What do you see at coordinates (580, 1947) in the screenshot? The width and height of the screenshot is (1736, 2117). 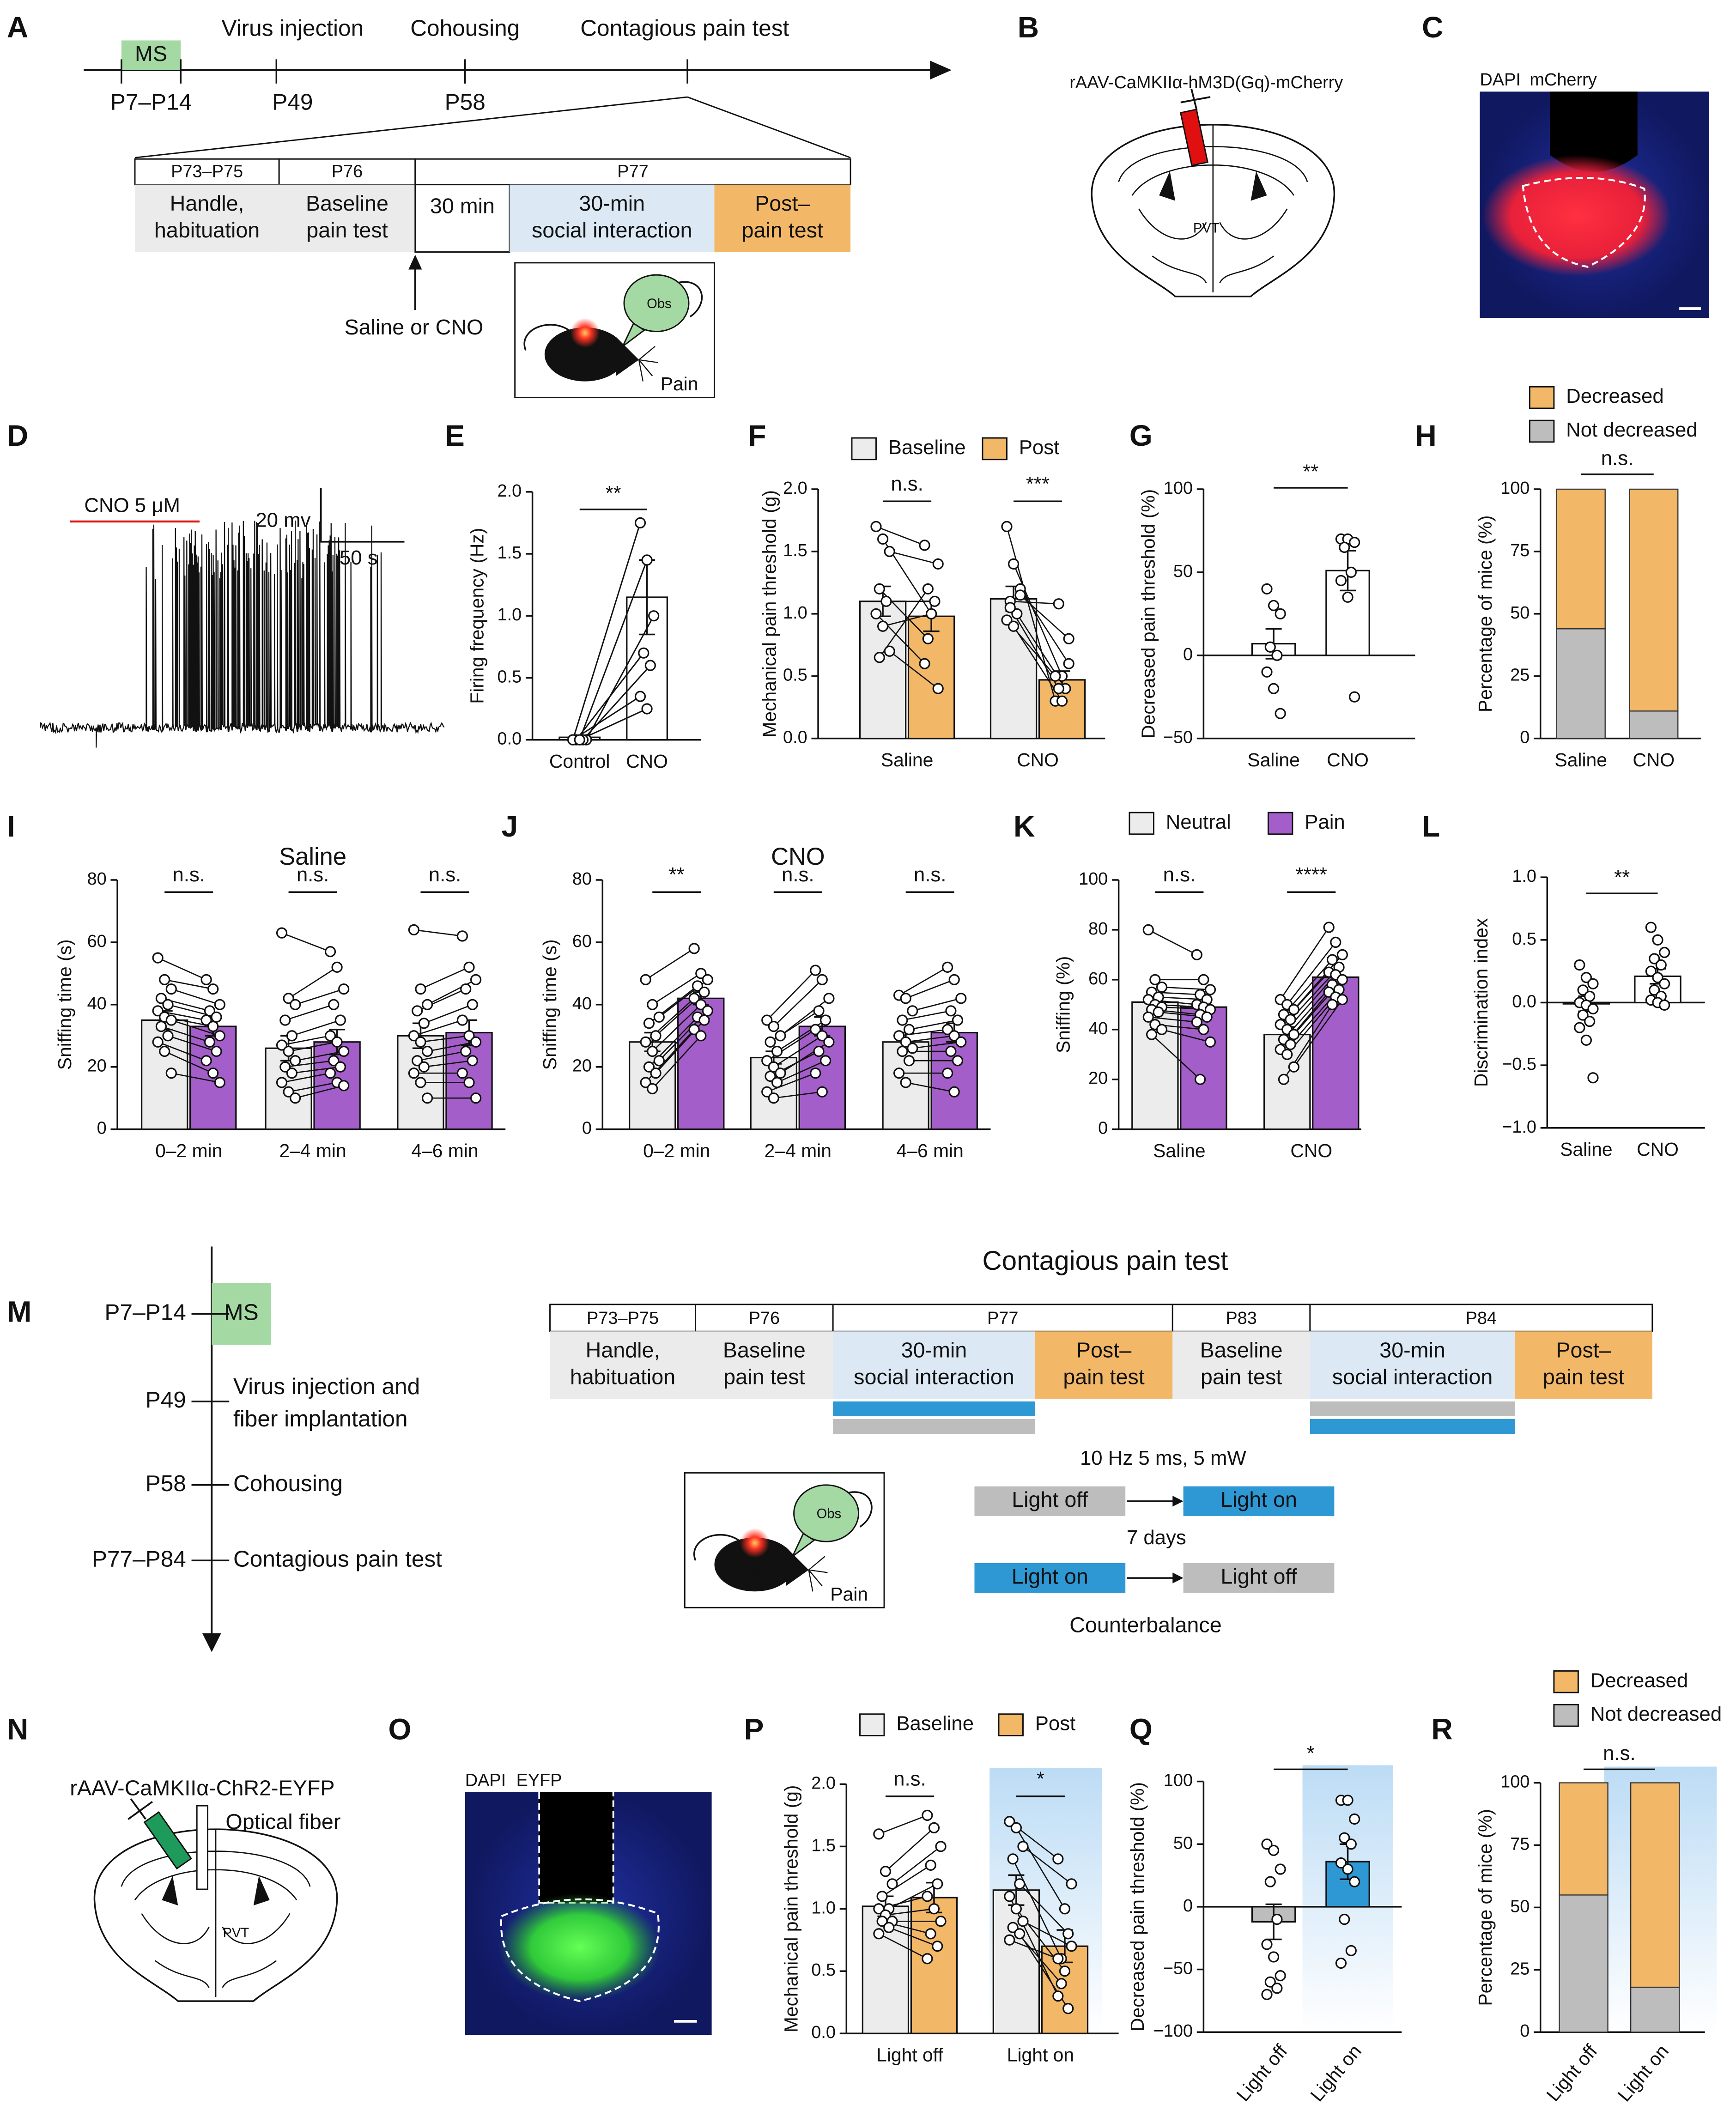 I see `eyfp-signal` at bounding box center [580, 1947].